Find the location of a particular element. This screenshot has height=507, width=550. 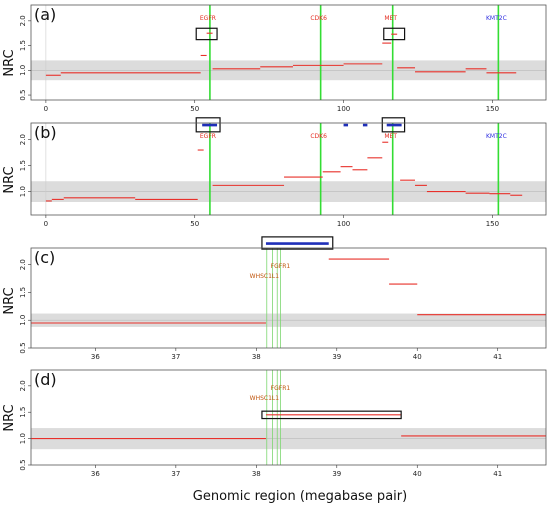

panel-letter: (d) is located at coordinates (45, 379).